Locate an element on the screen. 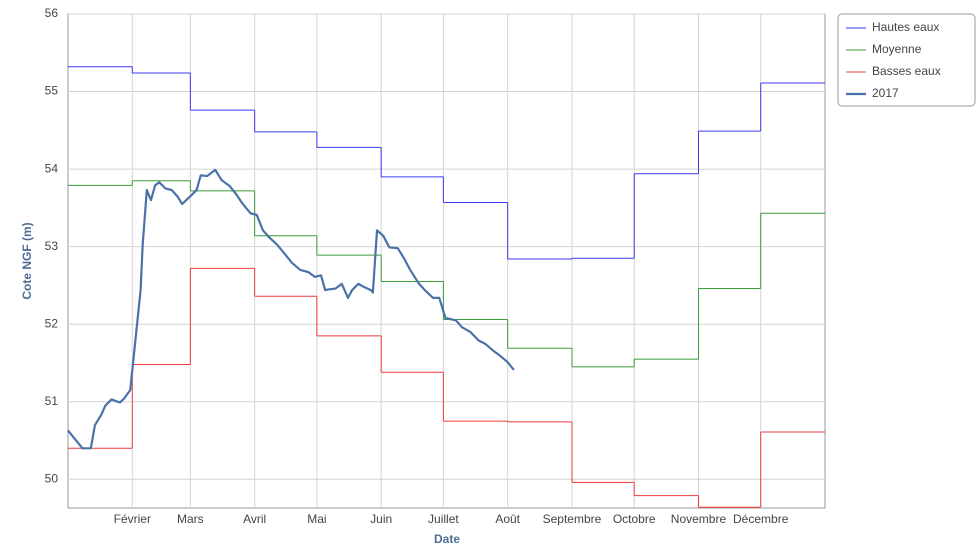 This screenshot has height=548, width=980. y-tick-label: 55 is located at coordinates (52, 91).